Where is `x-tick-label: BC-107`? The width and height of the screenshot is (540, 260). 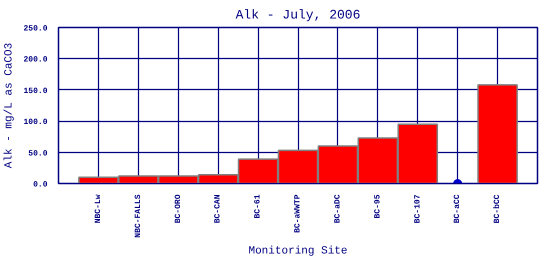 x-tick-label: BC-107 is located at coordinates (417, 209).